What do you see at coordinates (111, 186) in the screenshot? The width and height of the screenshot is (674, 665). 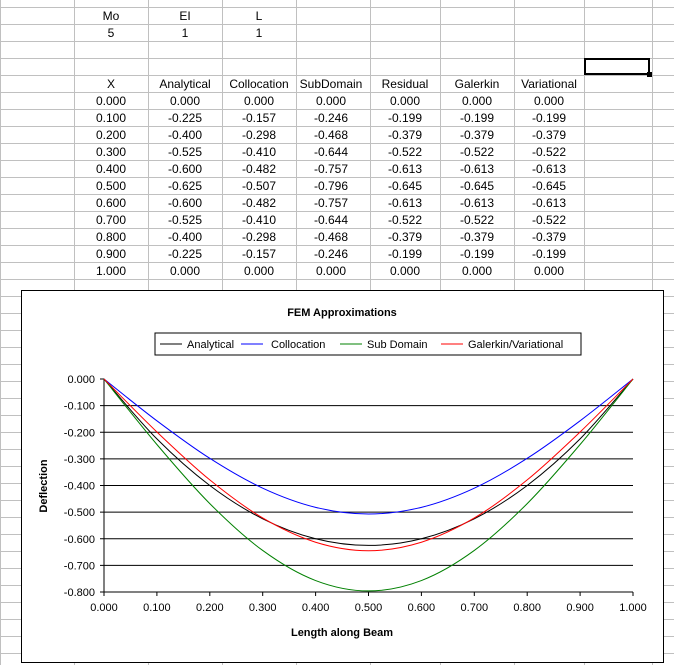 I see `table-cell: 0.500` at bounding box center [111, 186].